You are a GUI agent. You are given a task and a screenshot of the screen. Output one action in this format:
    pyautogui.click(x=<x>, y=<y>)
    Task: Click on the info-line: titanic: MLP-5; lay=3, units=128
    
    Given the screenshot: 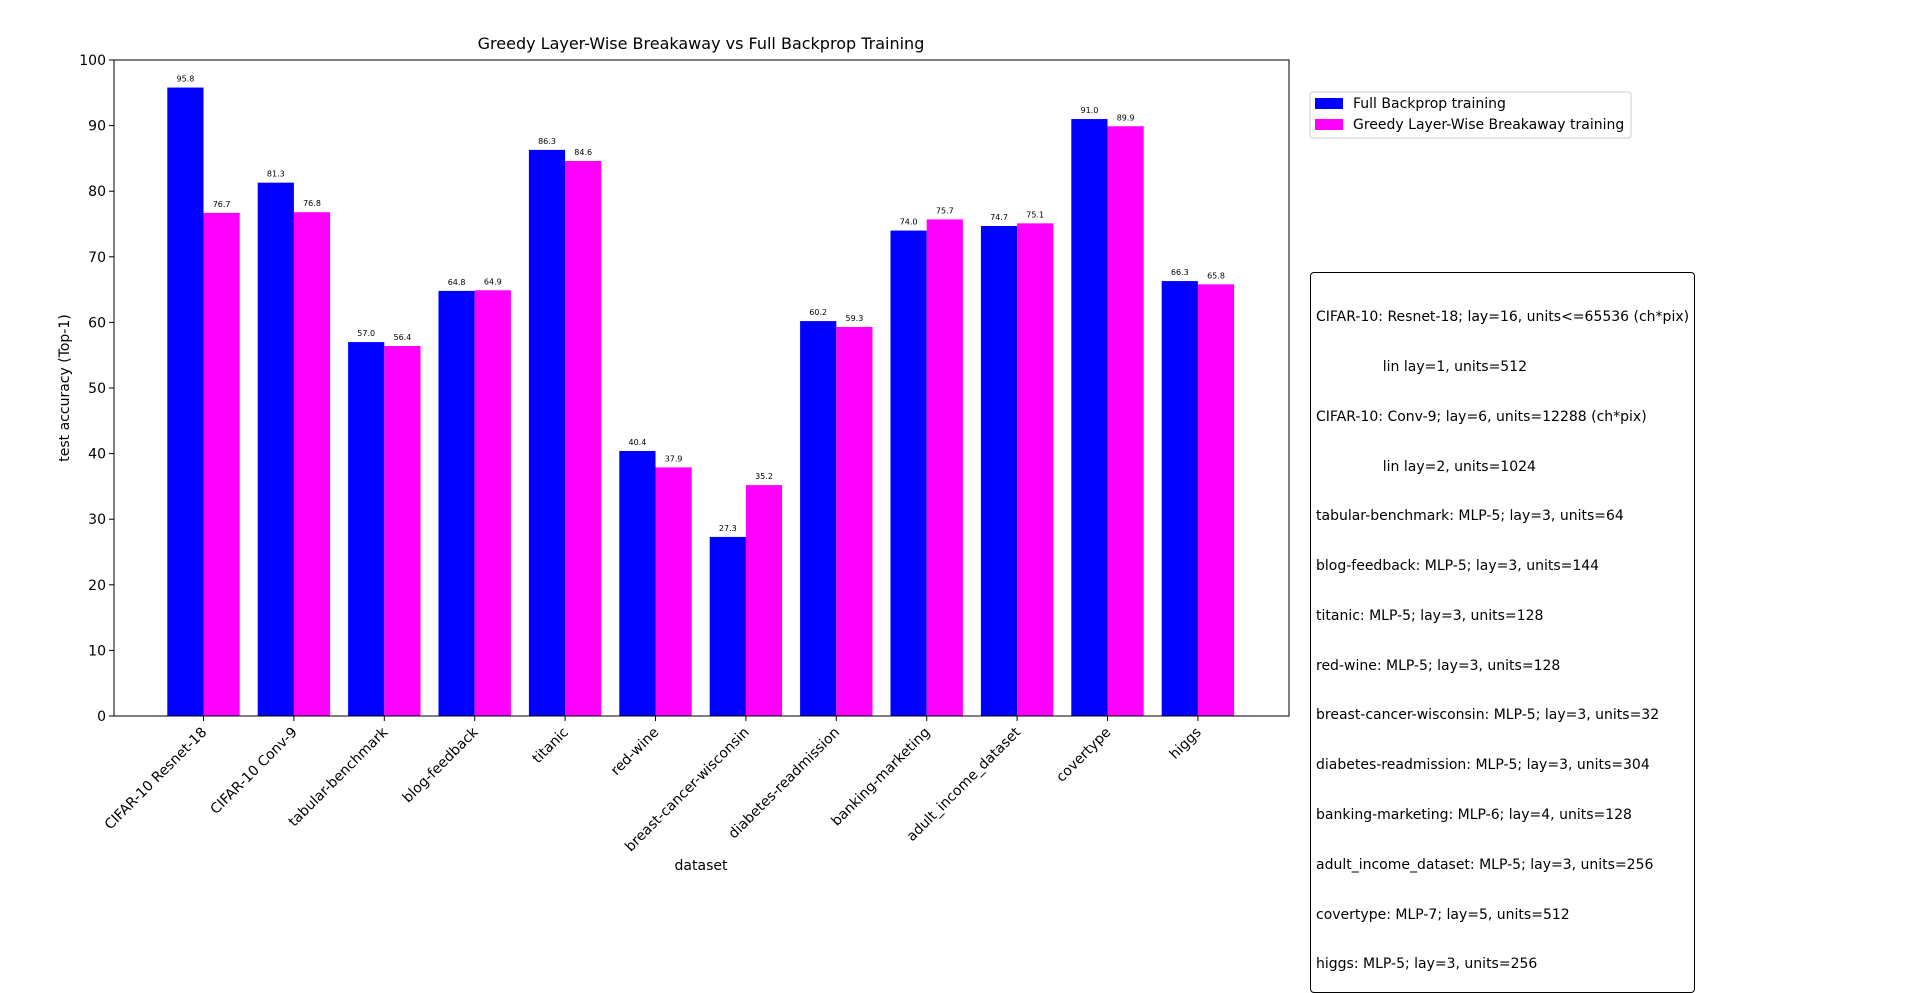 What is the action you would take?
    pyautogui.click(x=1430, y=615)
    